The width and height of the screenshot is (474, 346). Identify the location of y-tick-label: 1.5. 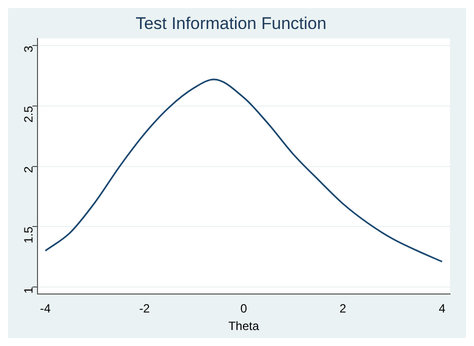
(29, 235).